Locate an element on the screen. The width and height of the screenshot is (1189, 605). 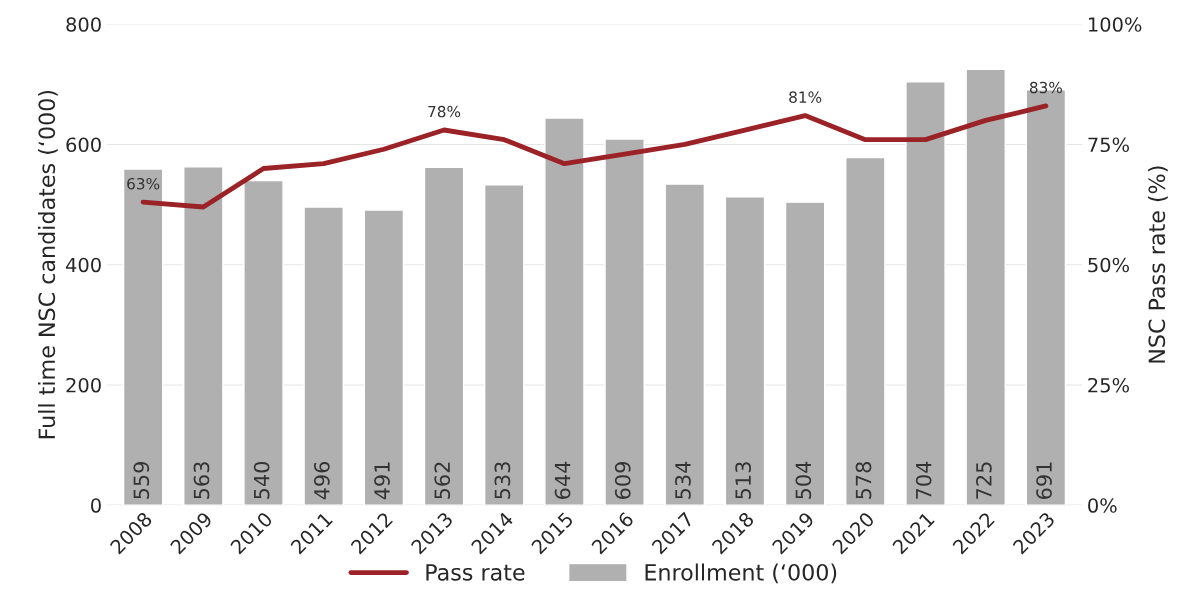
y-tick-label: 200 is located at coordinates (83, 385).